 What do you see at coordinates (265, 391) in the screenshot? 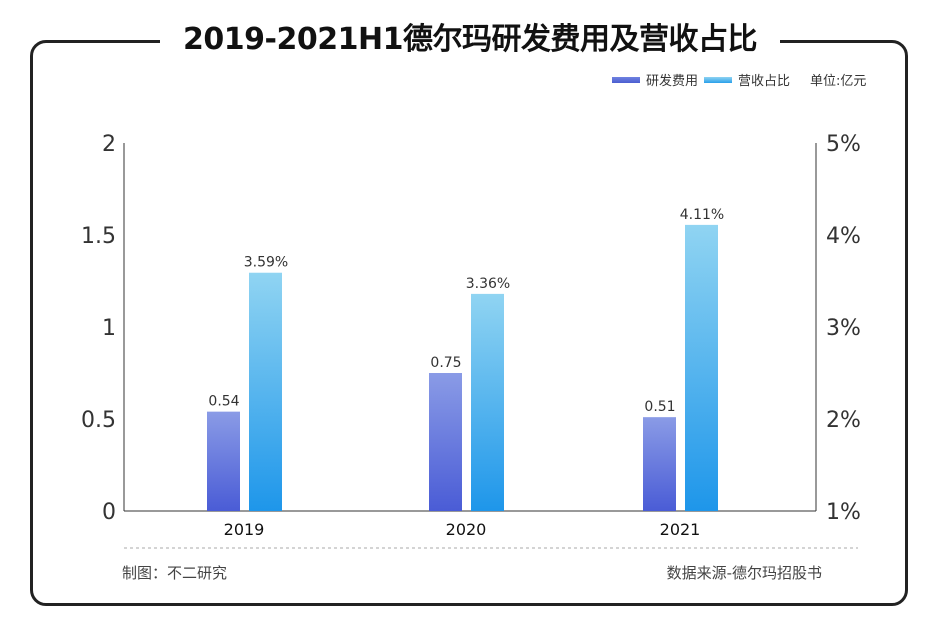
I see `bar-ratio-2019` at bounding box center [265, 391].